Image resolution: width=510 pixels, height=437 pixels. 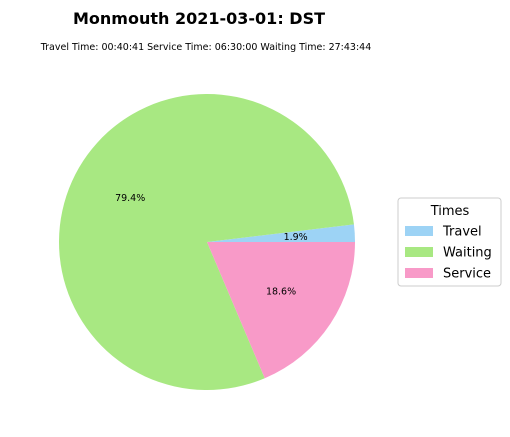 I want to click on legend: Times Travel Waiting Service, so click(x=449, y=242).